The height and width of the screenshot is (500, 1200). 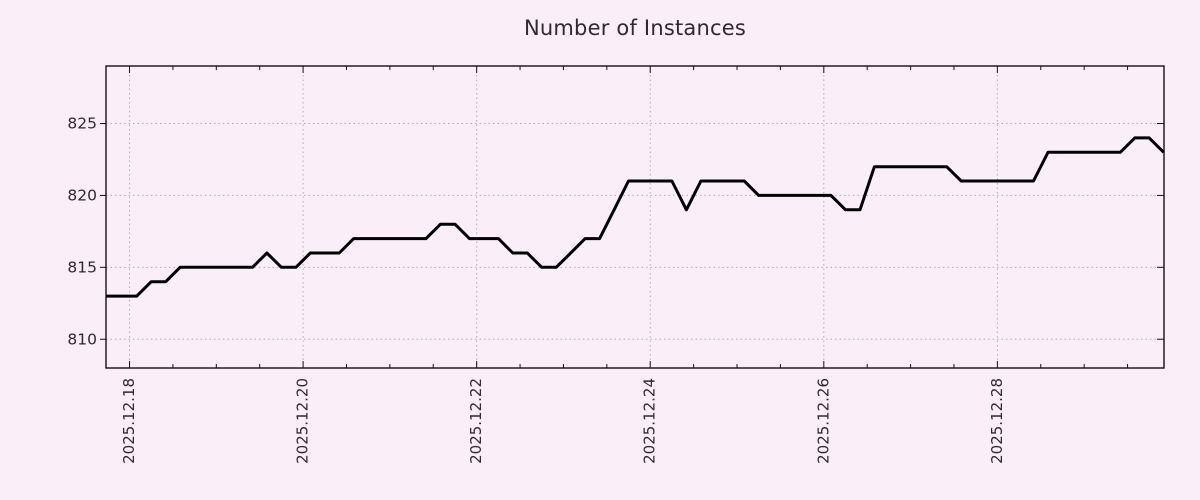 I want to click on chart-title: Number of Instances, so click(x=634, y=28).